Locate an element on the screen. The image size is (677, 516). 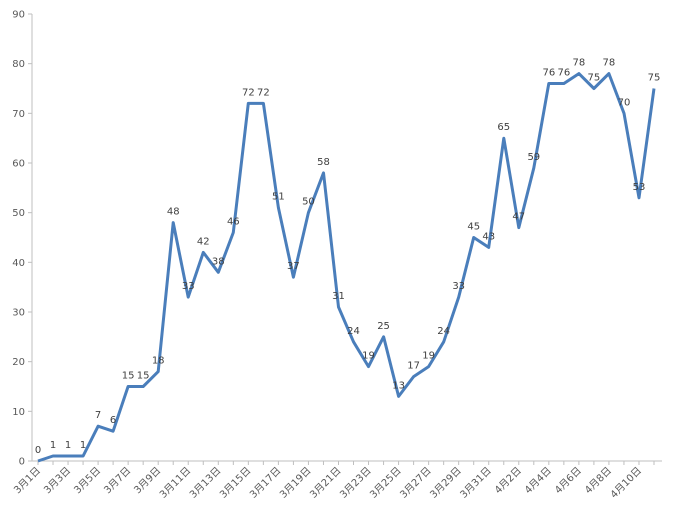
data-label: 0 is located at coordinates (38, 450).